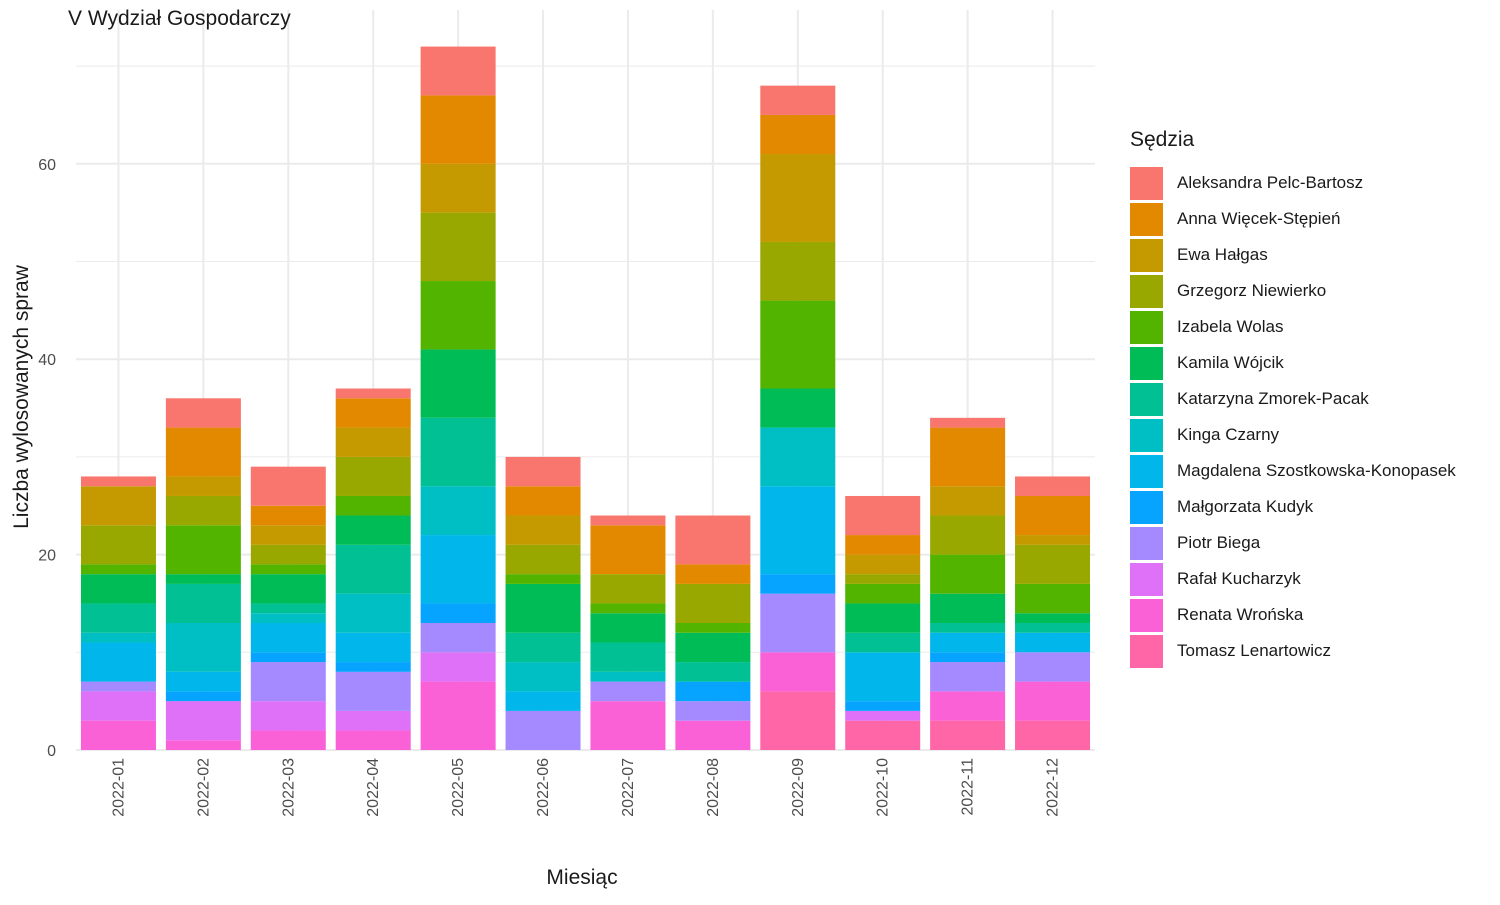  What do you see at coordinates (1293, 579) in the screenshot?
I see `legend-item: Rafał Kucharzyk` at bounding box center [1293, 579].